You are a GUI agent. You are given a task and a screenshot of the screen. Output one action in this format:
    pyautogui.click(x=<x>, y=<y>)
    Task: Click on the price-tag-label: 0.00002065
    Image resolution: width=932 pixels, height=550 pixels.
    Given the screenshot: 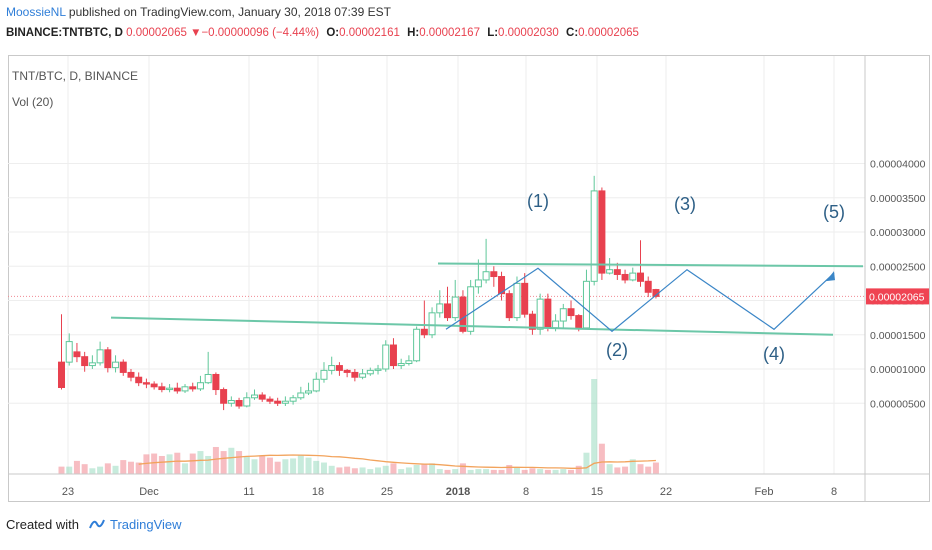 What is the action you would take?
    pyautogui.click(x=897, y=297)
    